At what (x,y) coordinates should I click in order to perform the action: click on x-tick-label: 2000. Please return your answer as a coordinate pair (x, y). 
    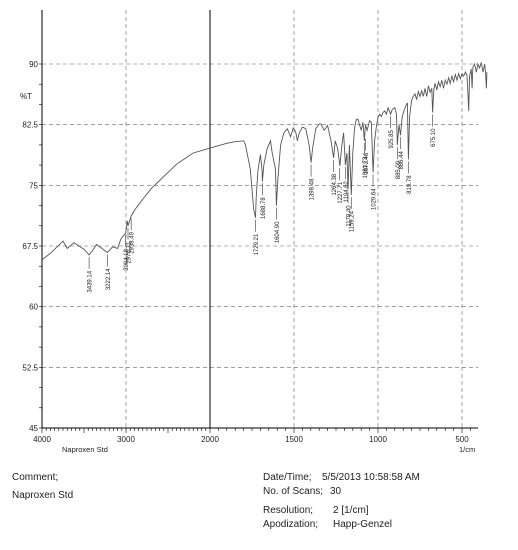
    Looking at the image, I should click on (210, 439).